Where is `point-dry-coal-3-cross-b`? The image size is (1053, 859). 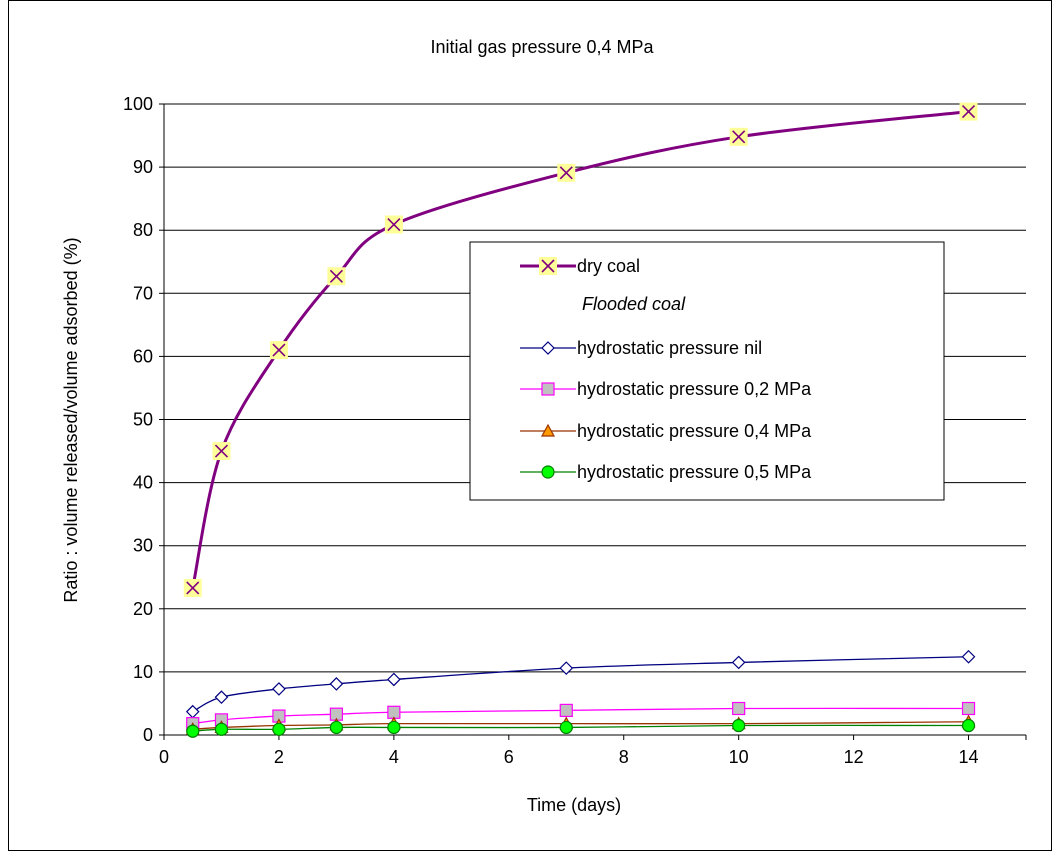 point-dry-coal-3-cross-b is located at coordinates (336, 276).